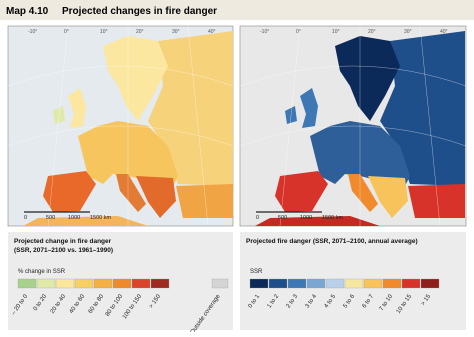 The image size is (474, 337). What do you see at coordinates (27, 11) in the screenshot?
I see `map-number: Map 4.10` at bounding box center [27, 11].